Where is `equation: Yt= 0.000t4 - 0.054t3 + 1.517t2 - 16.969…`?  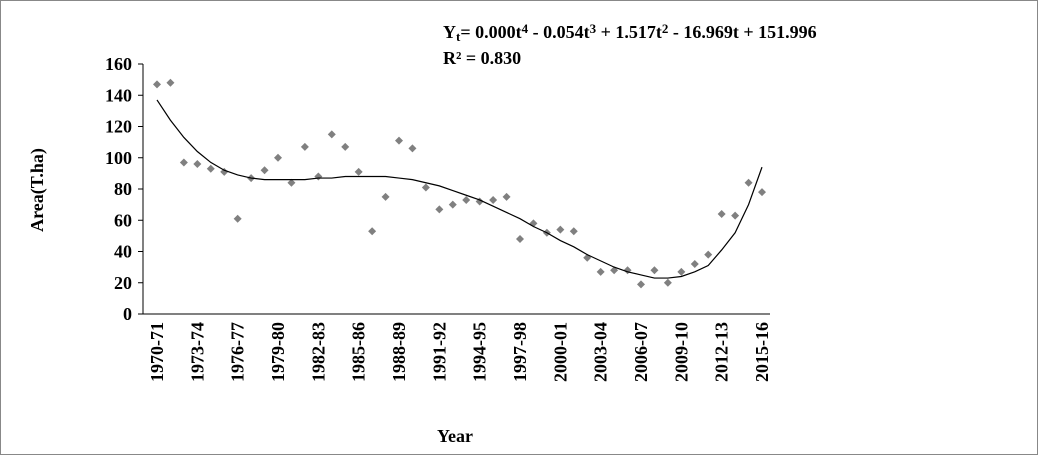 equation: Yt= 0.000t4 - 0.054t3 + 1.517t2 - 16.969… is located at coordinates (630, 32).